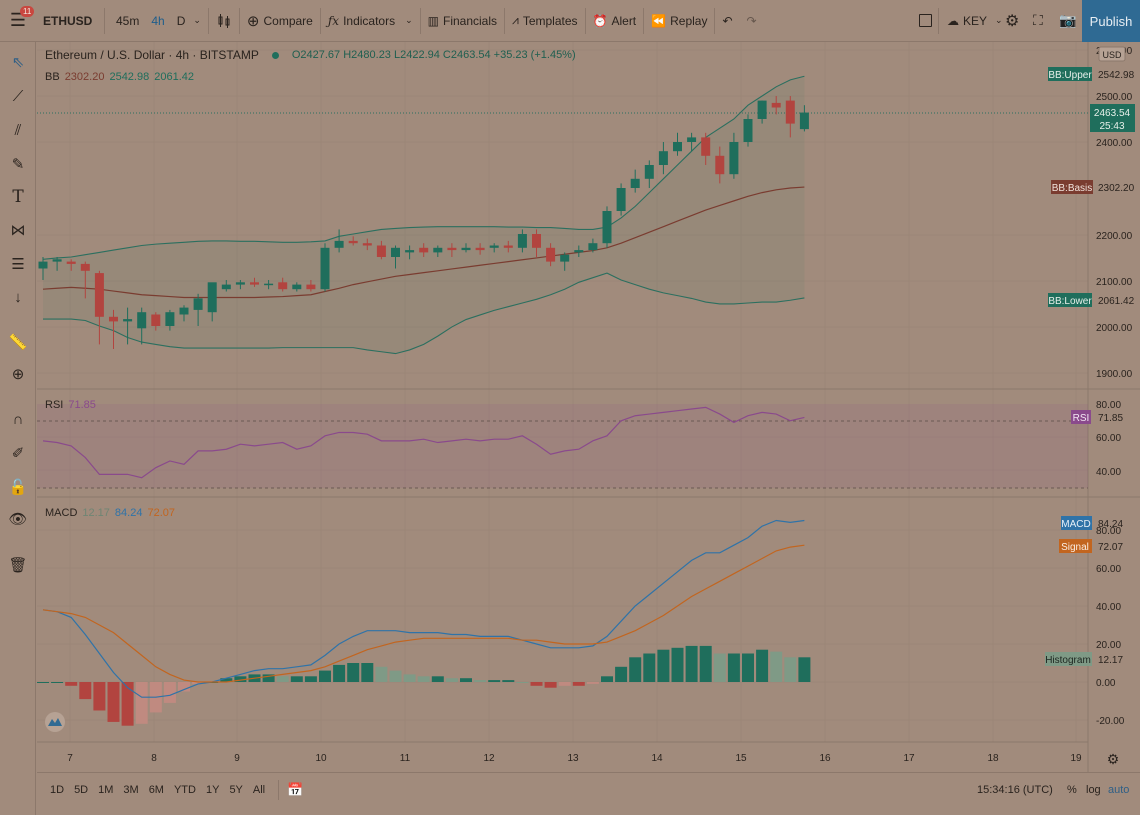  I want to click on stay-drawing-tool: ✐, so click(18, 453).